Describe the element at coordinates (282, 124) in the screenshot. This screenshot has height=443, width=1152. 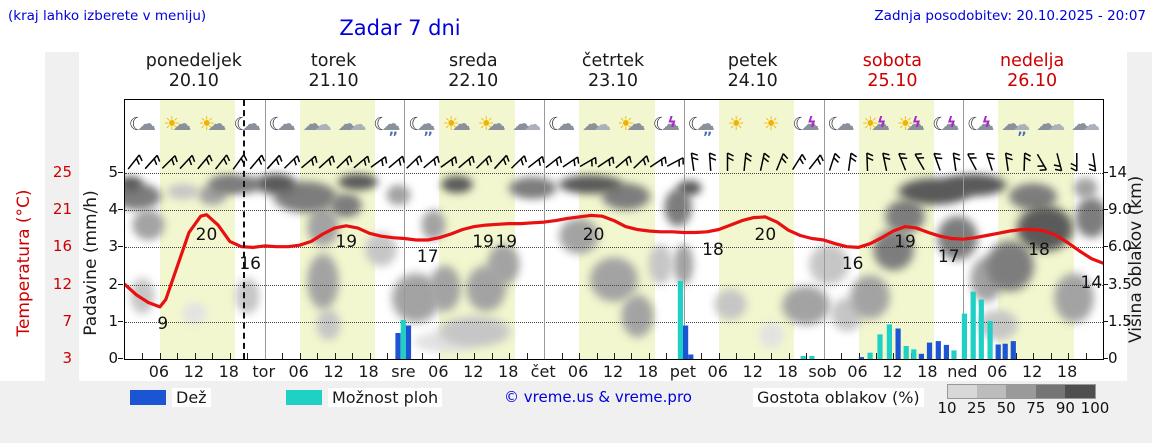
I see `moon-cloud-icon: ☾☁` at that location.